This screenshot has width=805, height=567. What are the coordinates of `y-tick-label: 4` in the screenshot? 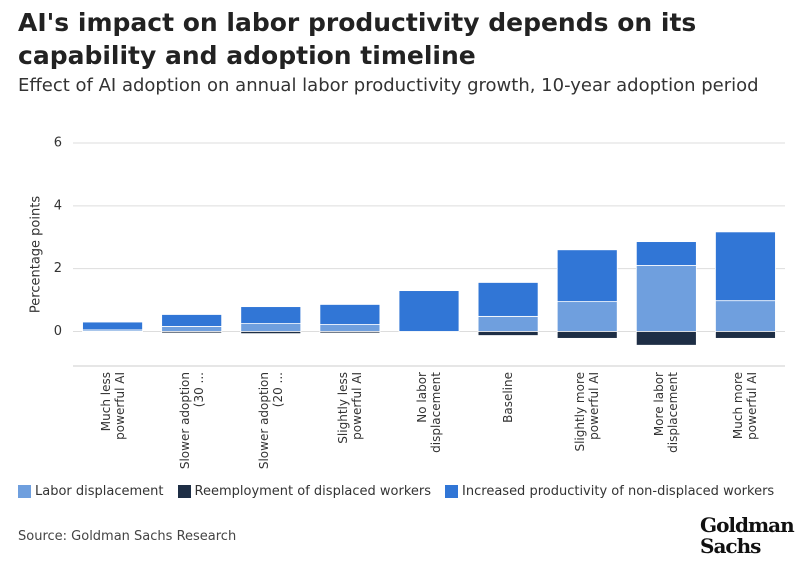 It's located at (58, 205).